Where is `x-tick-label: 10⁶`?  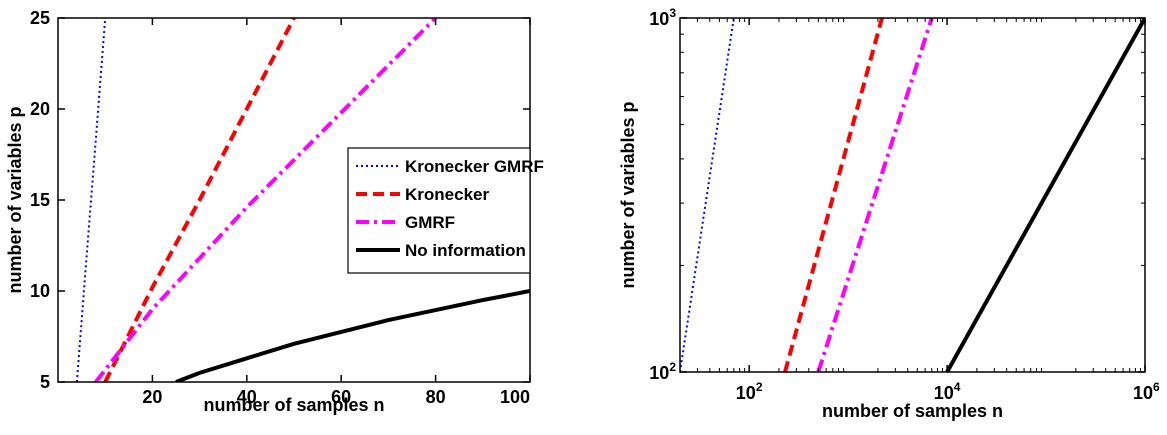 x-tick-label: 10⁶ is located at coordinates (1146, 391).